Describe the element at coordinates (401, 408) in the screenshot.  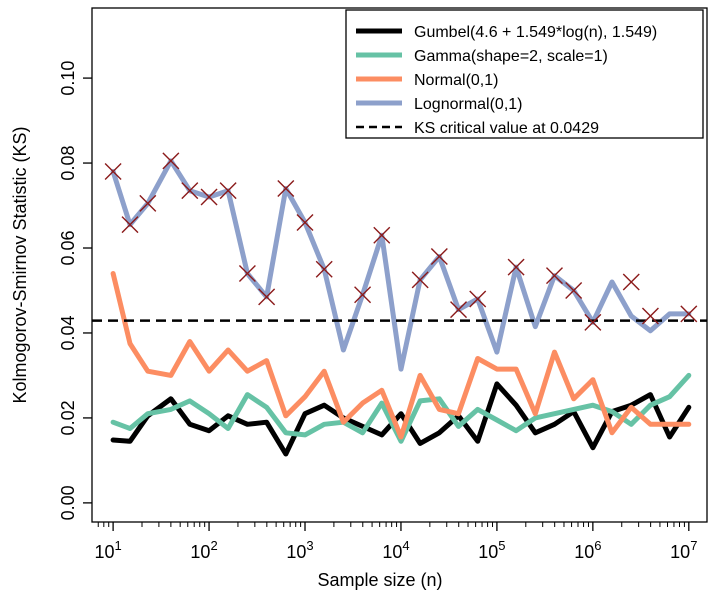
I see `gamma-series-line` at that location.